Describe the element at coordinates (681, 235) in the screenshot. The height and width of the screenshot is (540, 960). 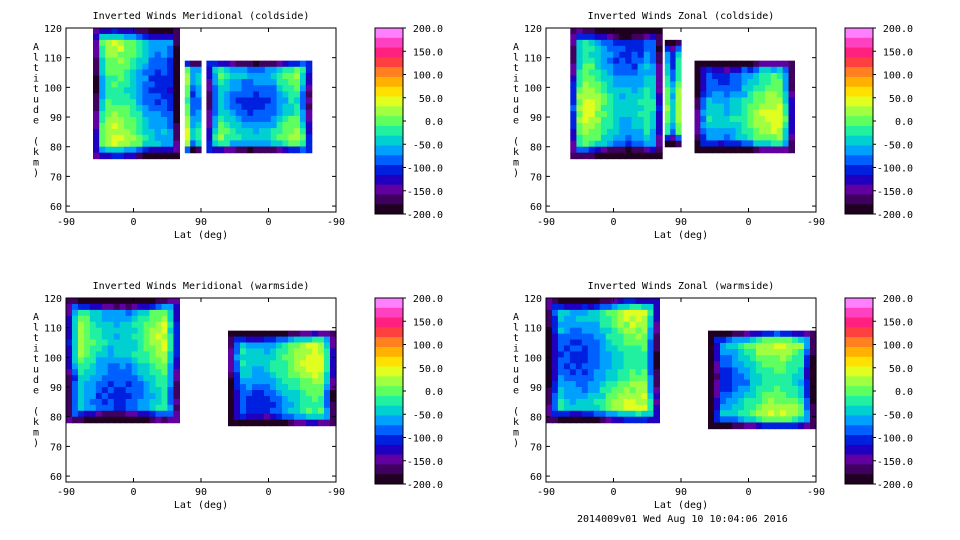
I see `x-axis-label: Lat (deg)` at that location.